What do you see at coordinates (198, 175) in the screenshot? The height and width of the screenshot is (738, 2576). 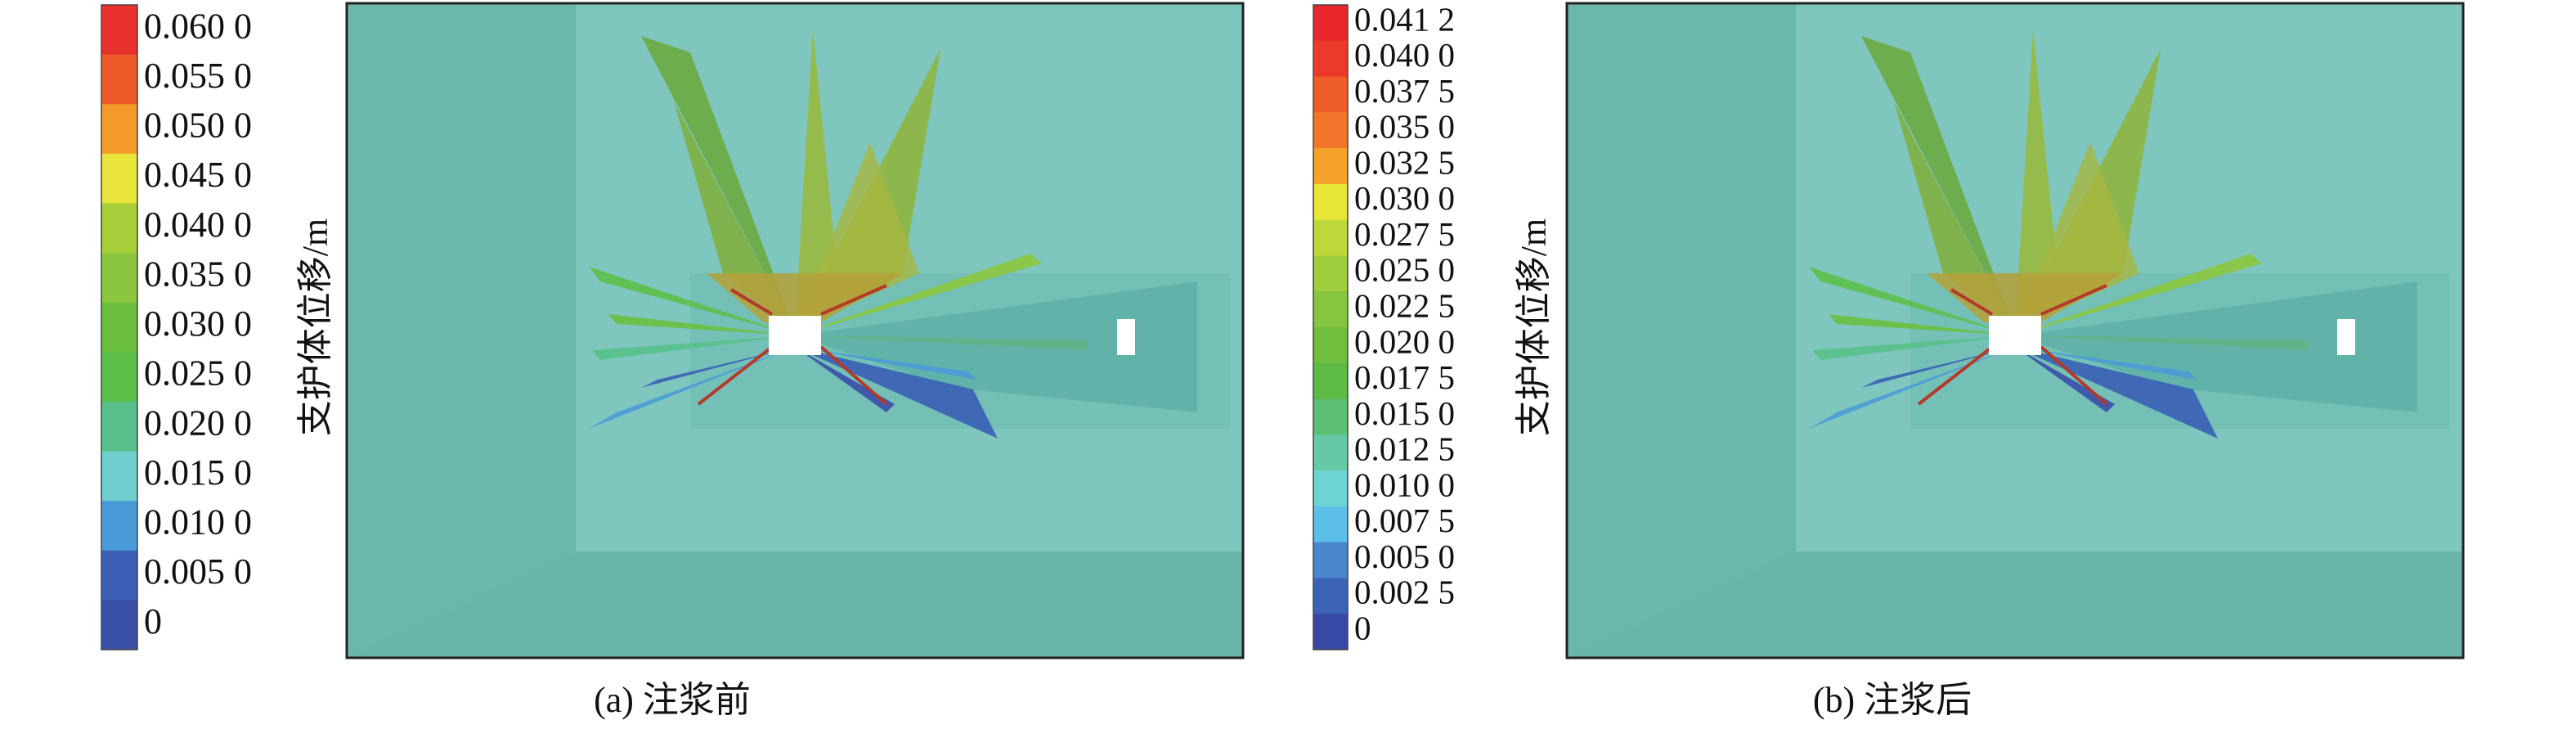 I see `legend-label: 0.045 0` at bounding box center [198, 175].